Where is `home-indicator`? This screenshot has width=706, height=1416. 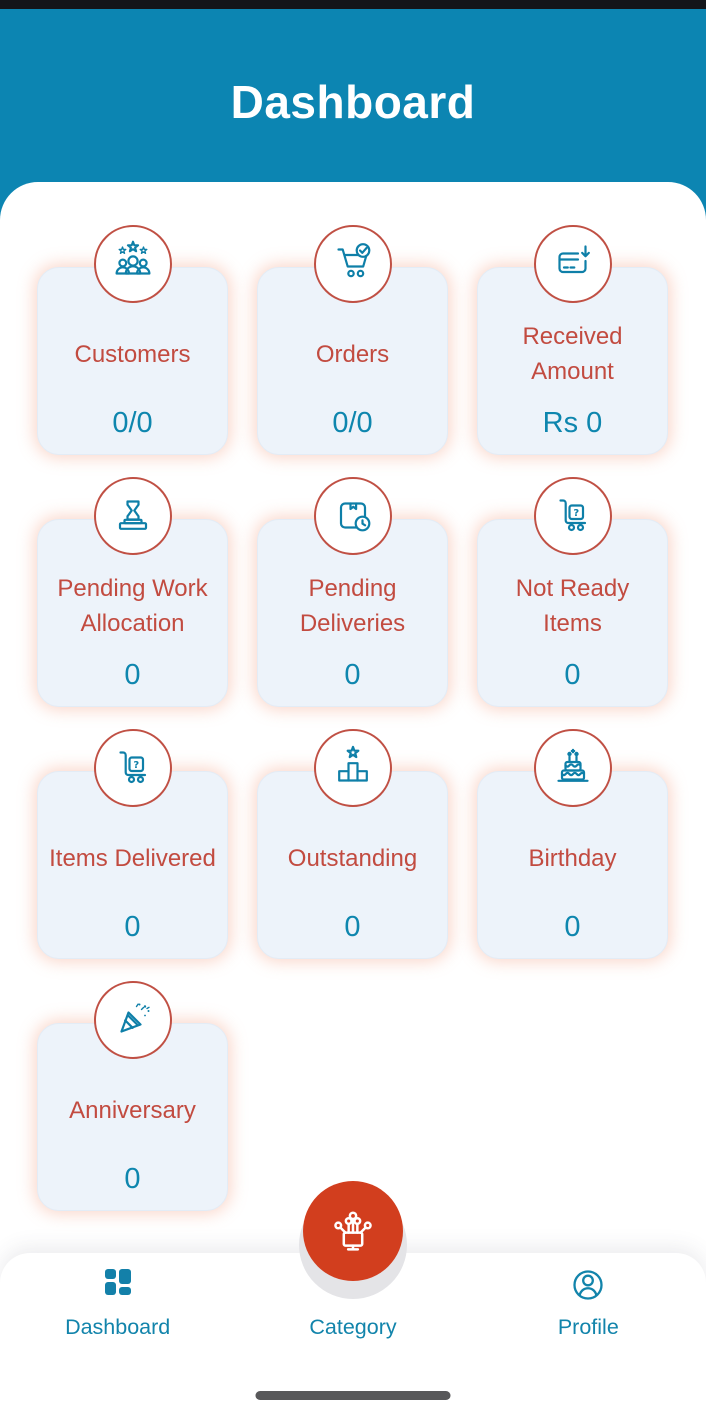 home-indicator is located at coordinates (353, 1395).